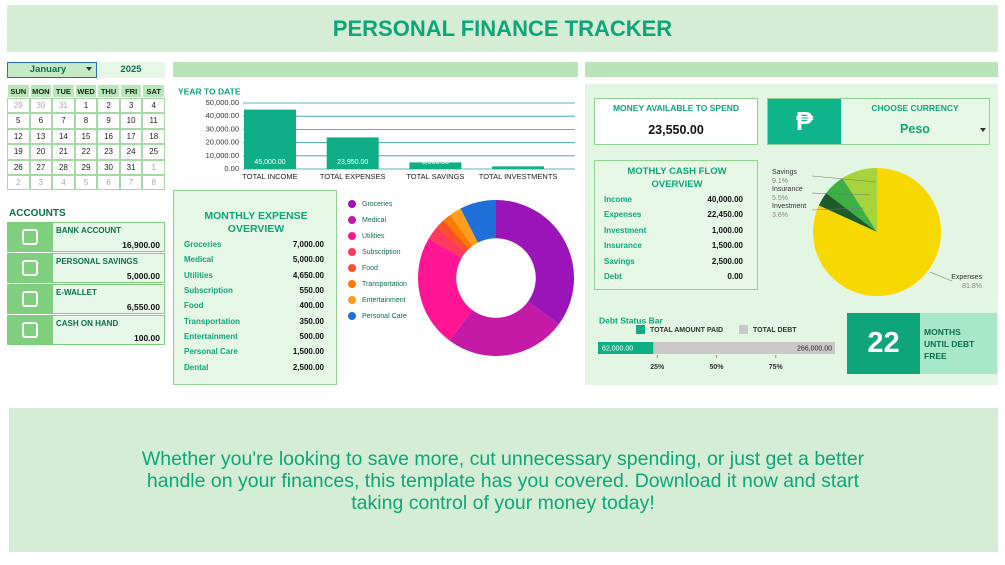 This screenshot has height=565, width=1005. What do you see at coordinates (502, 28) in the screenshot?
I see `header-bar: PERSONAL FINANCE TRACKER` at bounding box center [502, 28].